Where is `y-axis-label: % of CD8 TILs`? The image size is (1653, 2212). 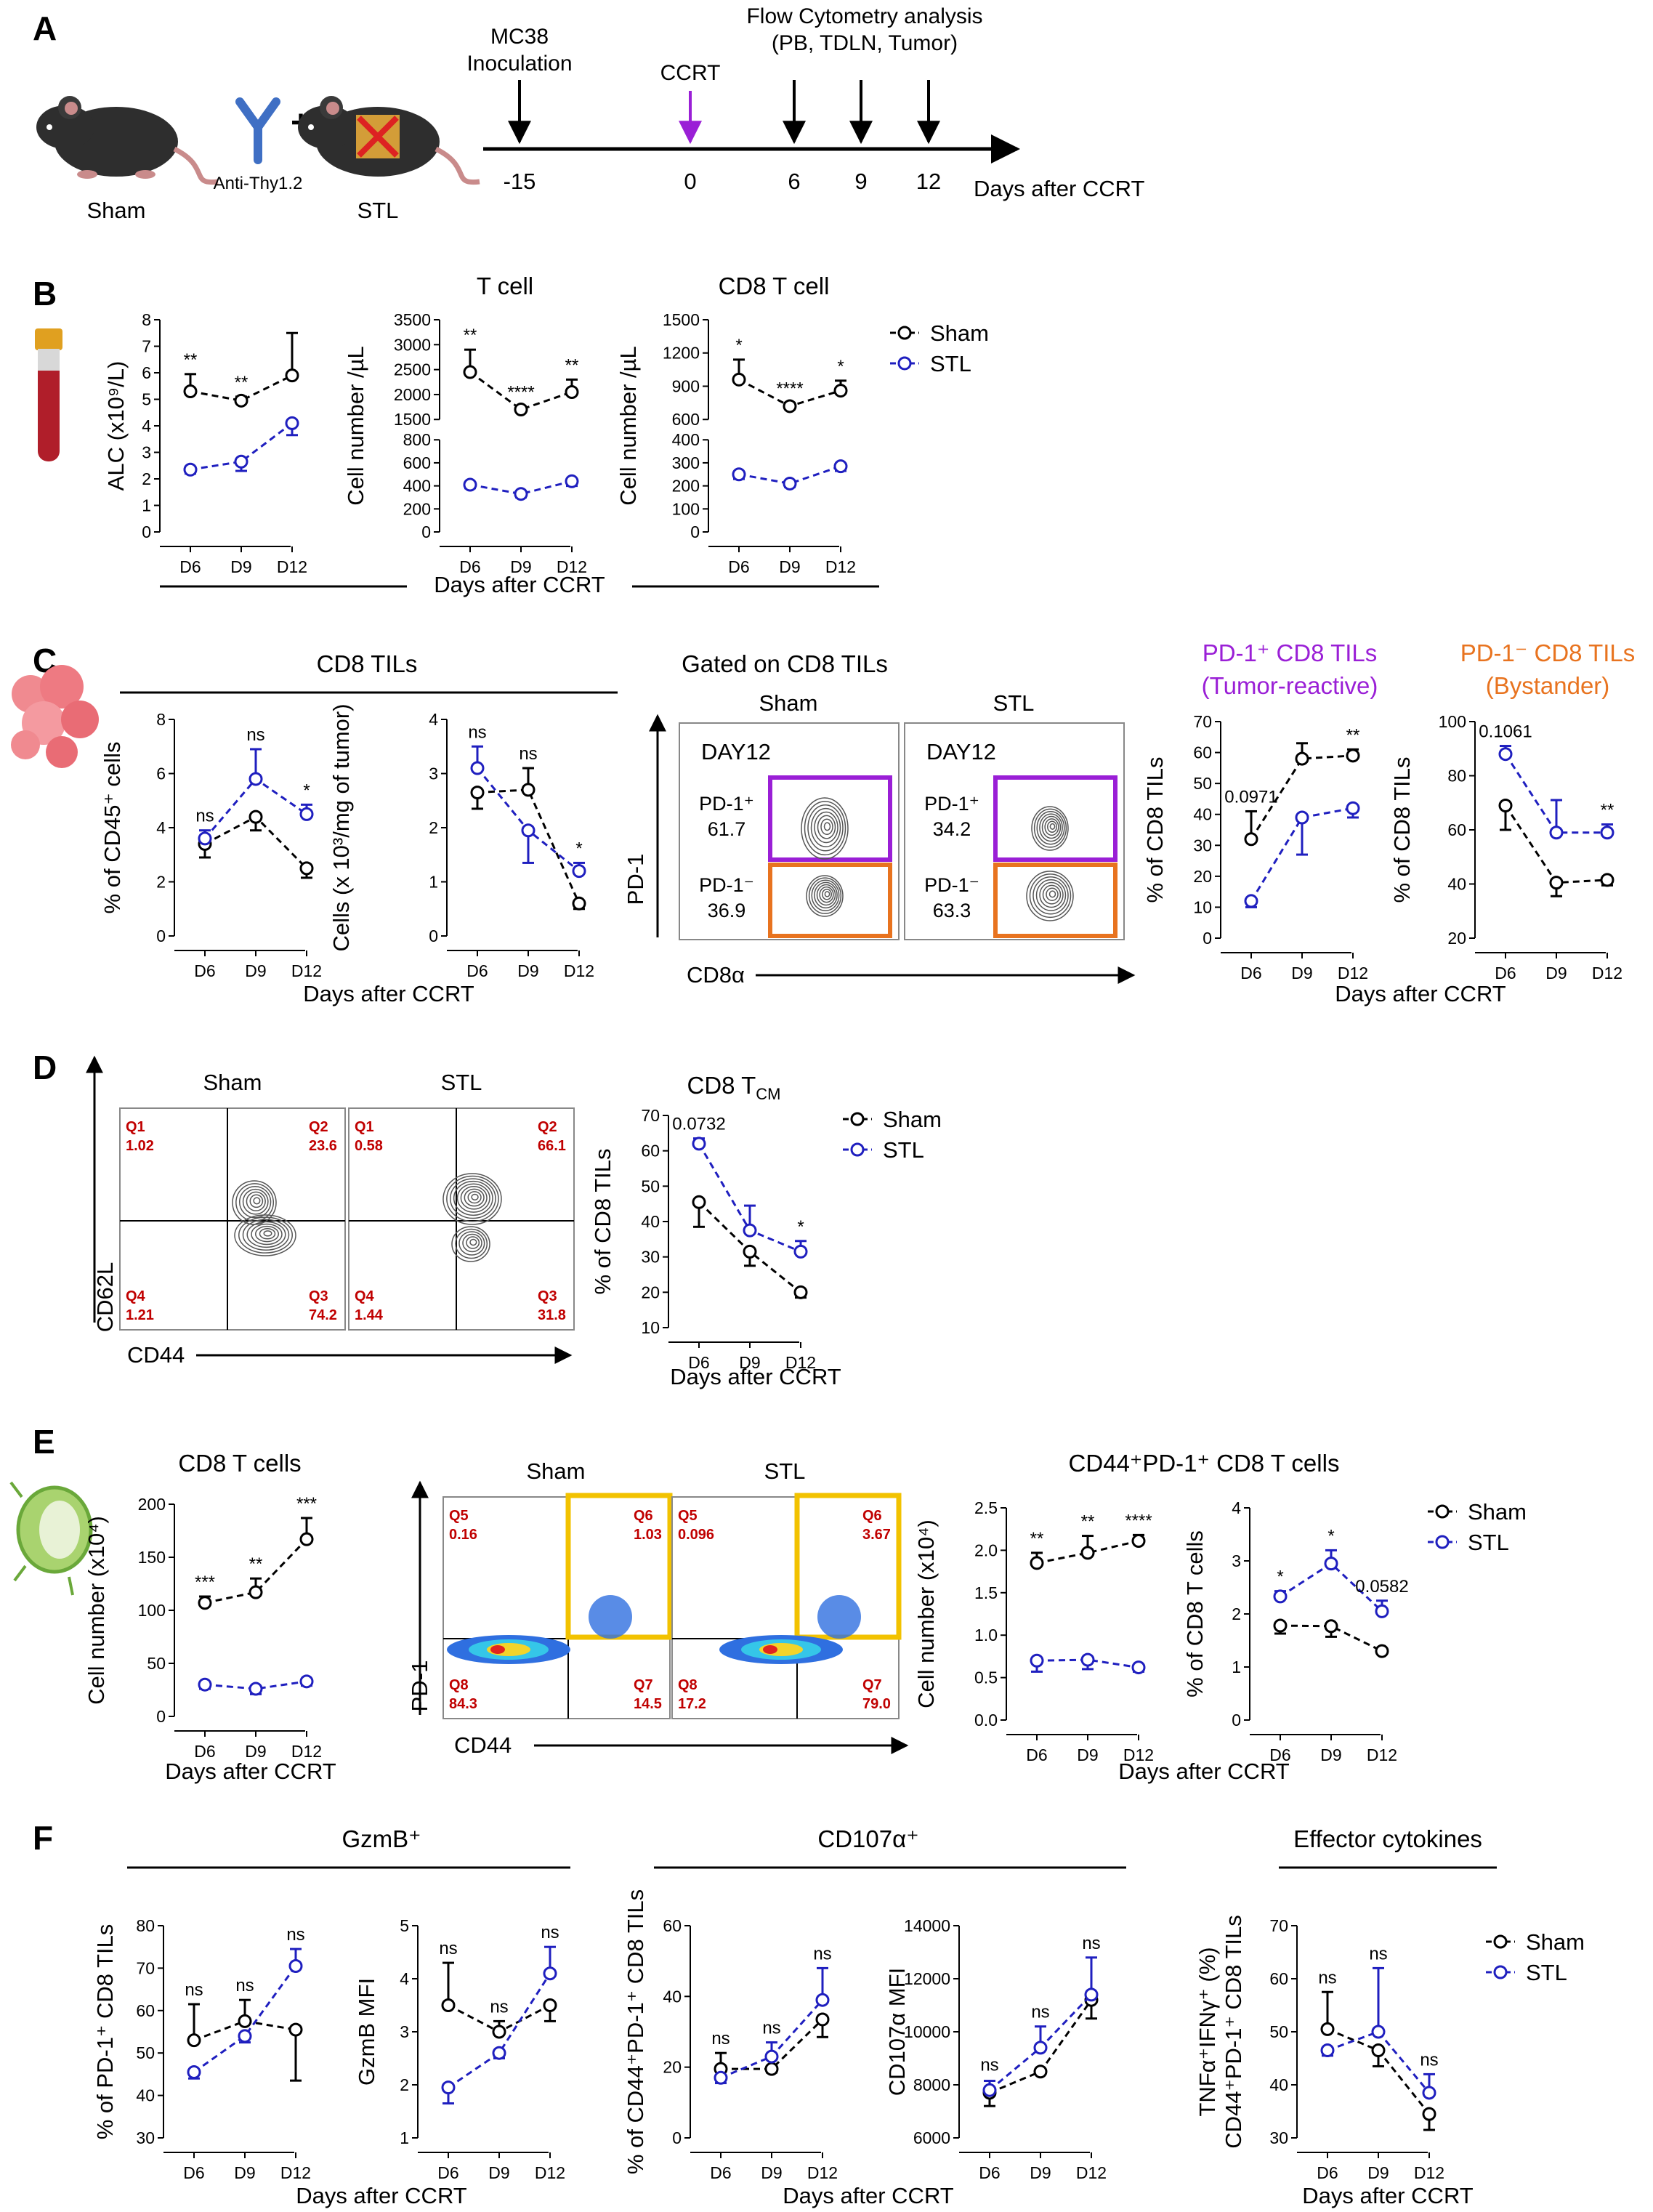 y-axis-label: % of CD8 TILs is located at coordinates (1402, 829).